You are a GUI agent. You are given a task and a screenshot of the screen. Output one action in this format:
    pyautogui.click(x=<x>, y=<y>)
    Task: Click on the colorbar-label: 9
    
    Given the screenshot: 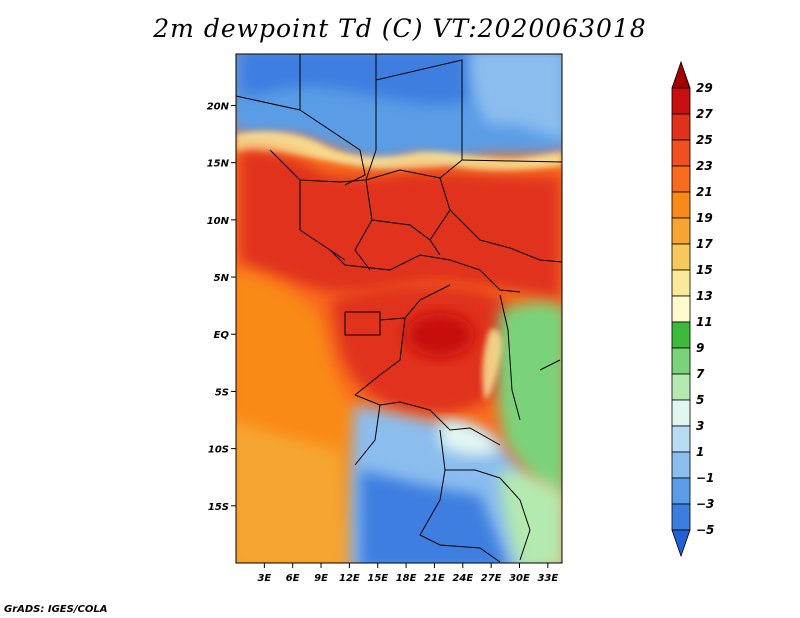 What is the action you would take?
    pyautogui.click(x=700, y=348)
    